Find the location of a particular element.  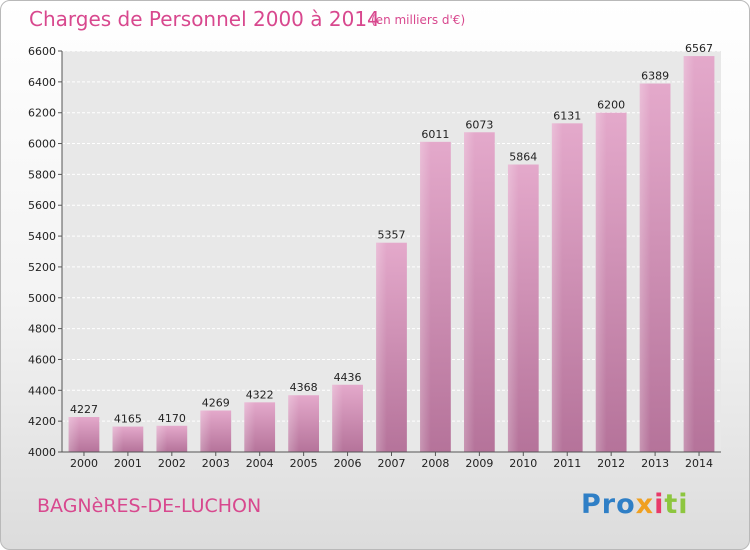

chart-title: Charges de Personnel 2000 à 2014 is located at coordinates (204, 19).